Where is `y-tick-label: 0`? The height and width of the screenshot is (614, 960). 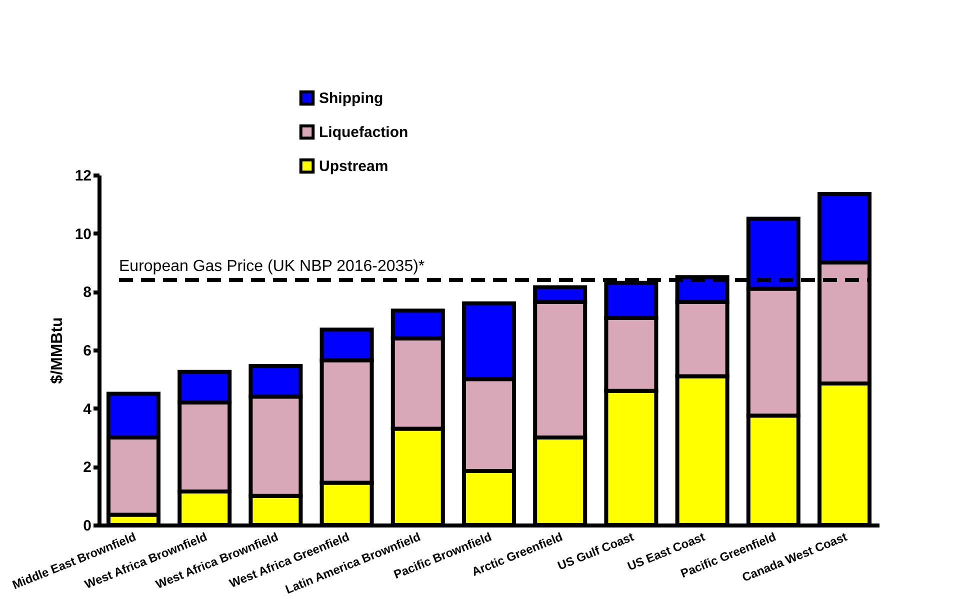
y-tick-label: 0 is located at coordinates (87, 526).